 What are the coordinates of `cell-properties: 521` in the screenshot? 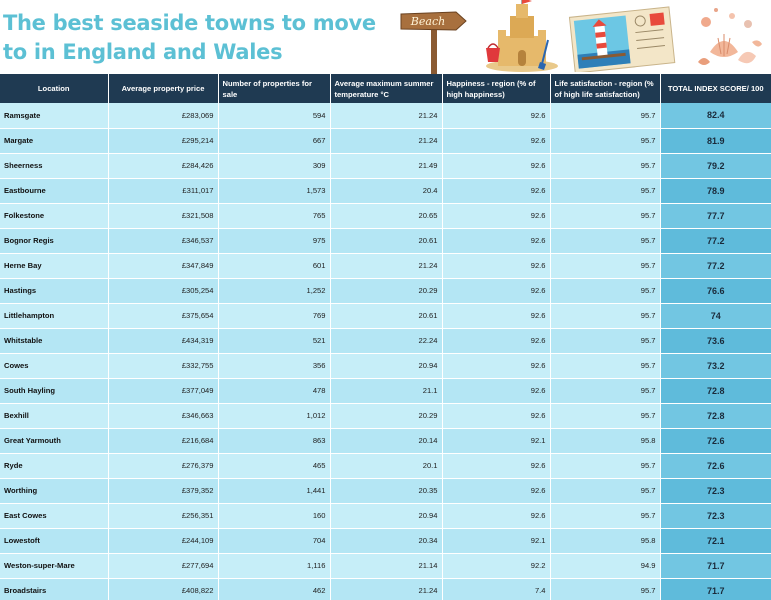 It's located at (274, 341).